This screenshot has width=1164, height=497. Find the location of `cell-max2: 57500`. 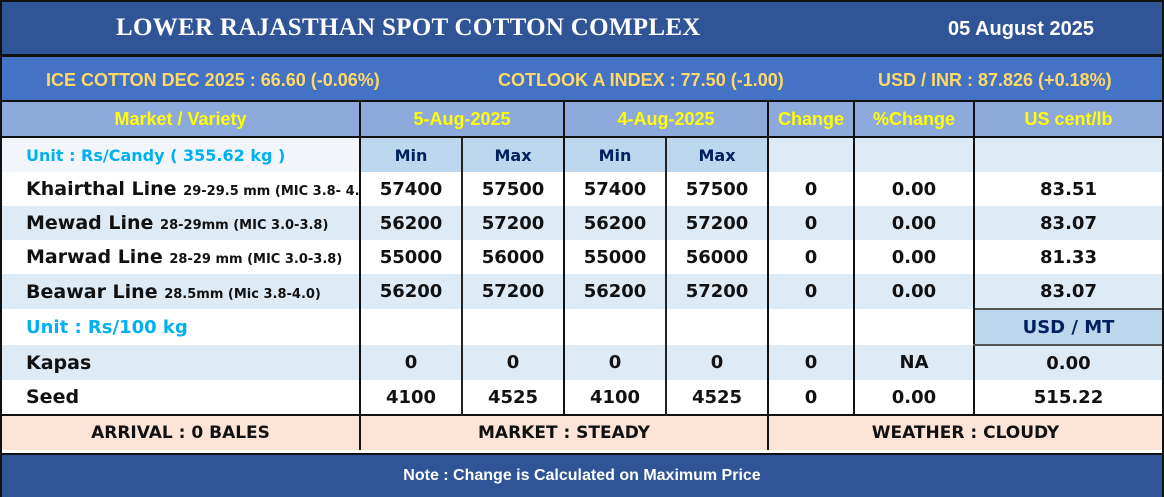

cell-max2: 57500 is located at coordinates (716, 189).